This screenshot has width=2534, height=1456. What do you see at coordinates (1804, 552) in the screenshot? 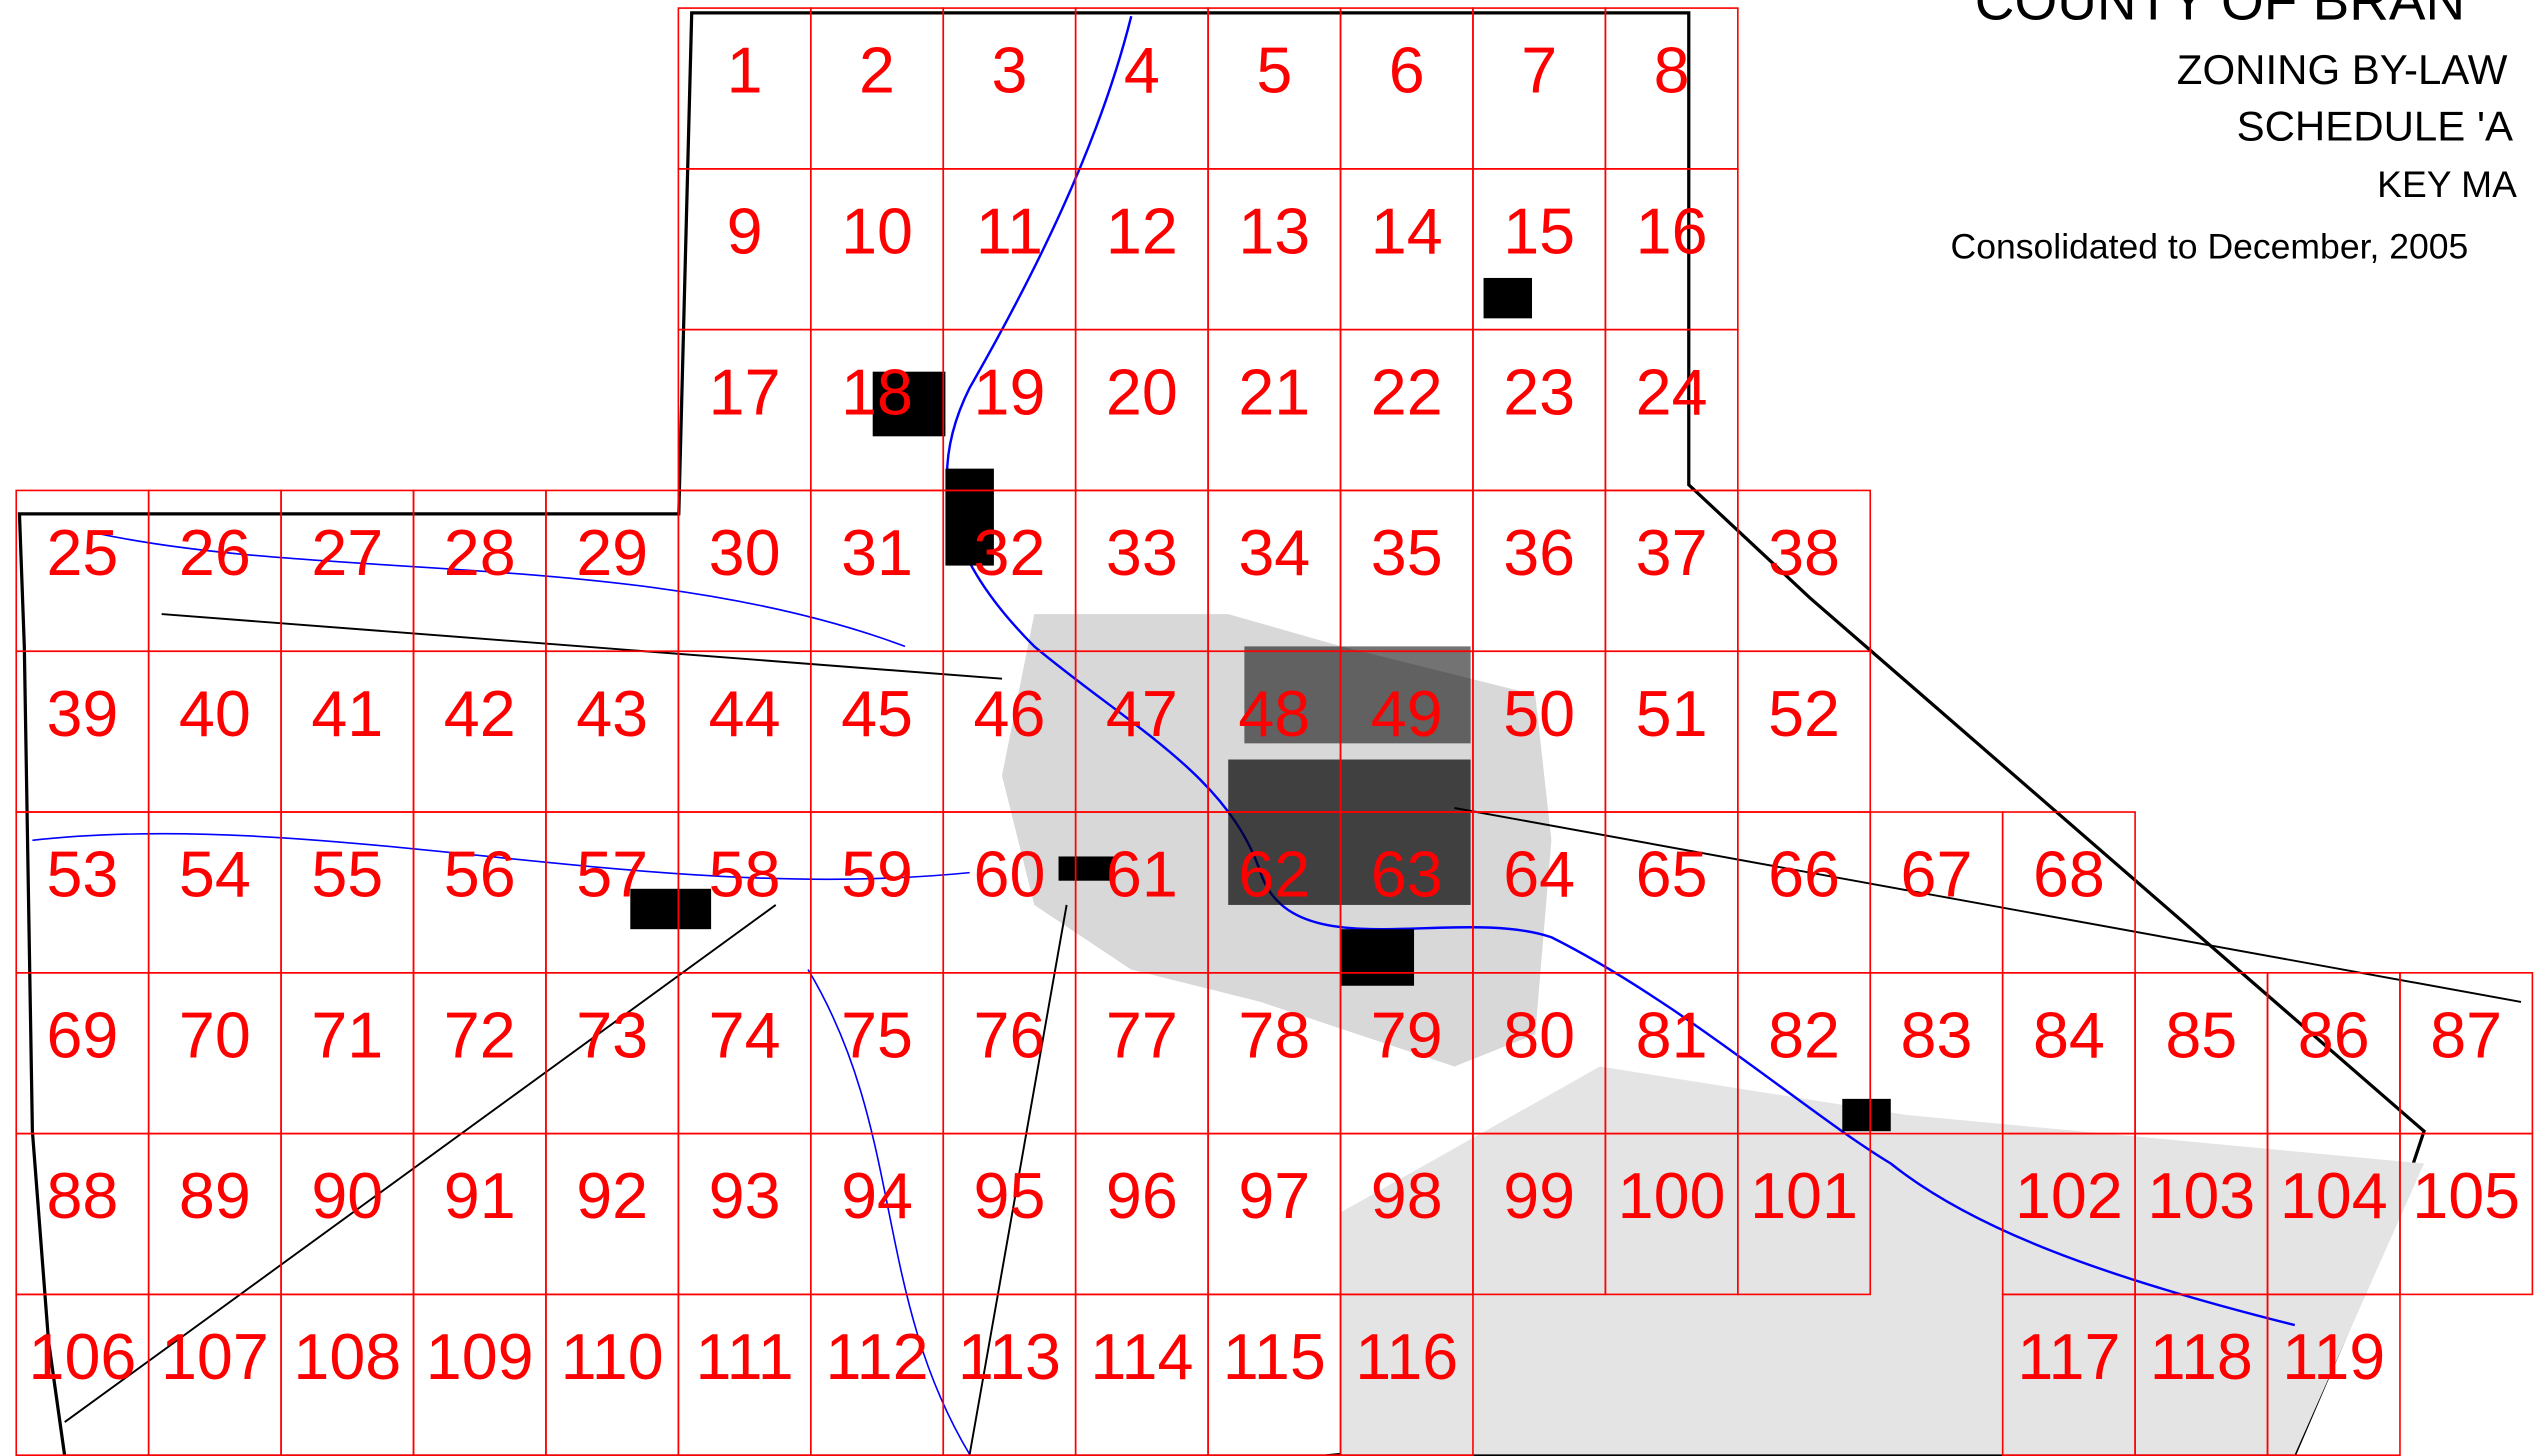
I see `sheet-label: 38` at bounding box center [1804, 552].